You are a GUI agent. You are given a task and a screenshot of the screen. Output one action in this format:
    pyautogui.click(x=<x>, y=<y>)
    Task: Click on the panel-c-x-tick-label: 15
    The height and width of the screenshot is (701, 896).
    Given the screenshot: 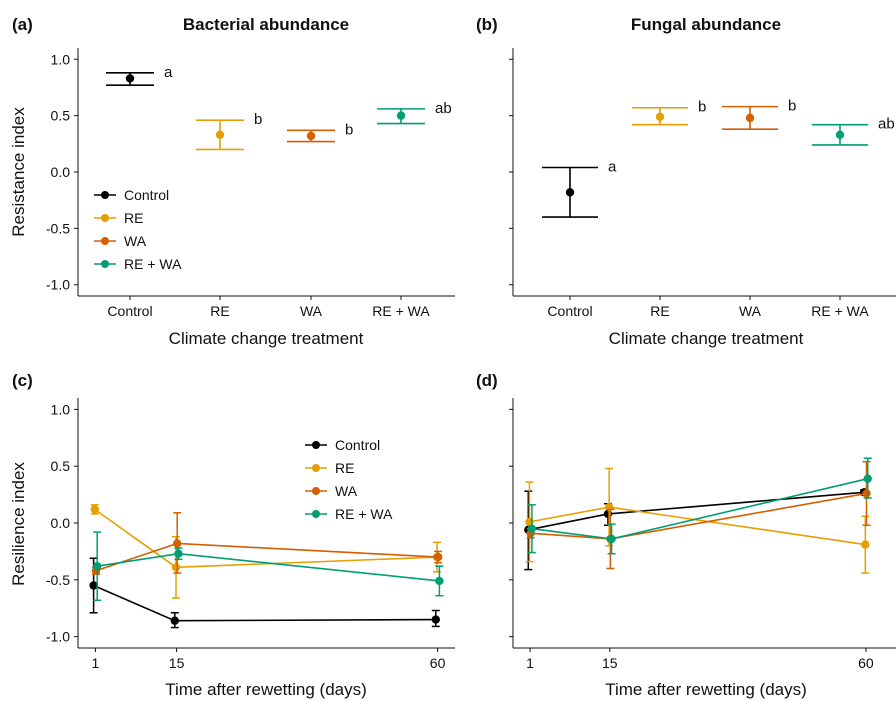 What is the action you would take?
    pyautogui.click(x=177, y=663)
    